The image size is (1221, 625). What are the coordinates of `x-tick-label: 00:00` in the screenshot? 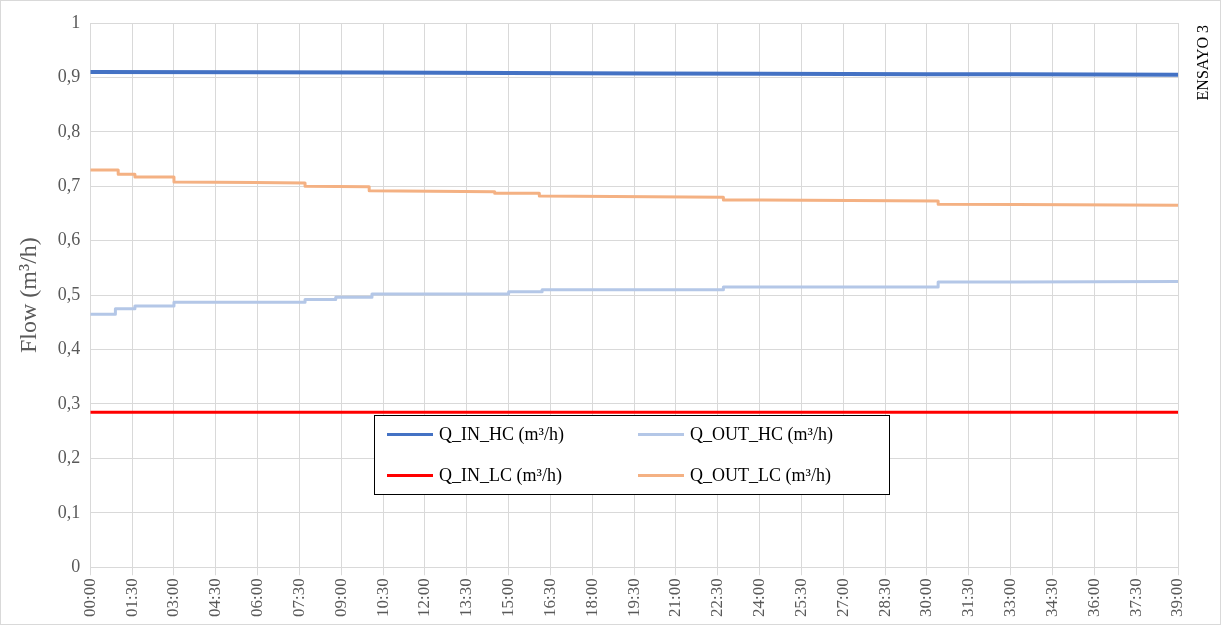 It's located at (89, 598).